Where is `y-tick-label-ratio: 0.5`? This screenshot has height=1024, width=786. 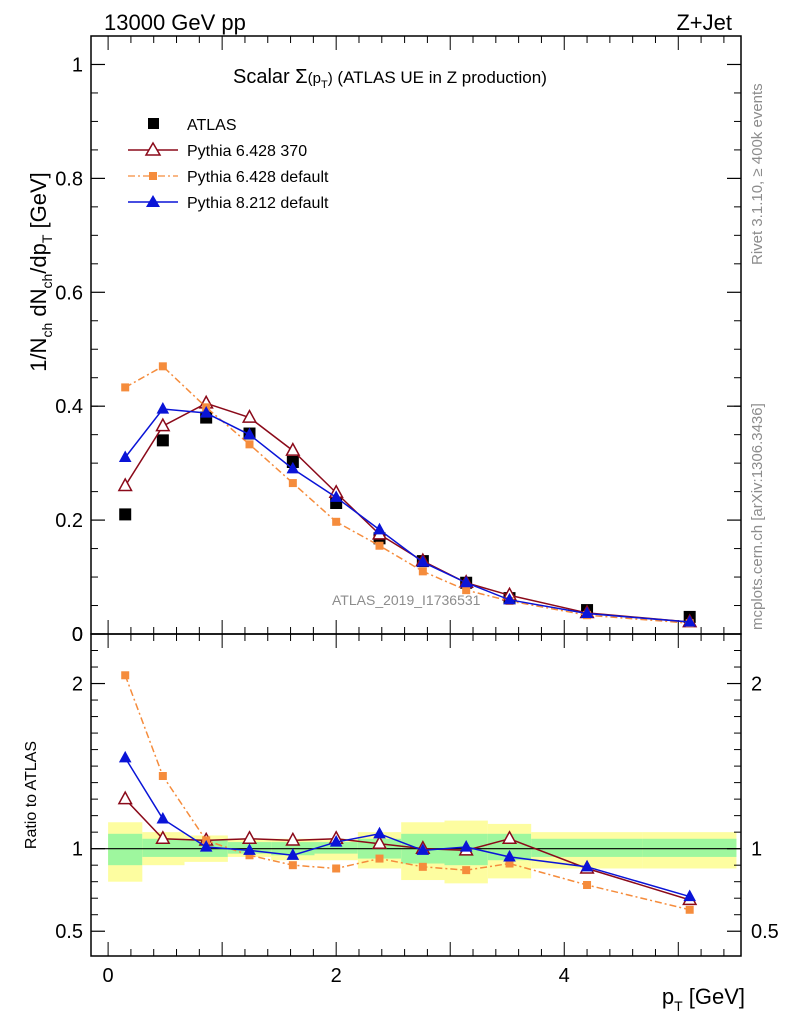 y-tick-label-ratio: 0.5 is located at coordinates (69, 932).